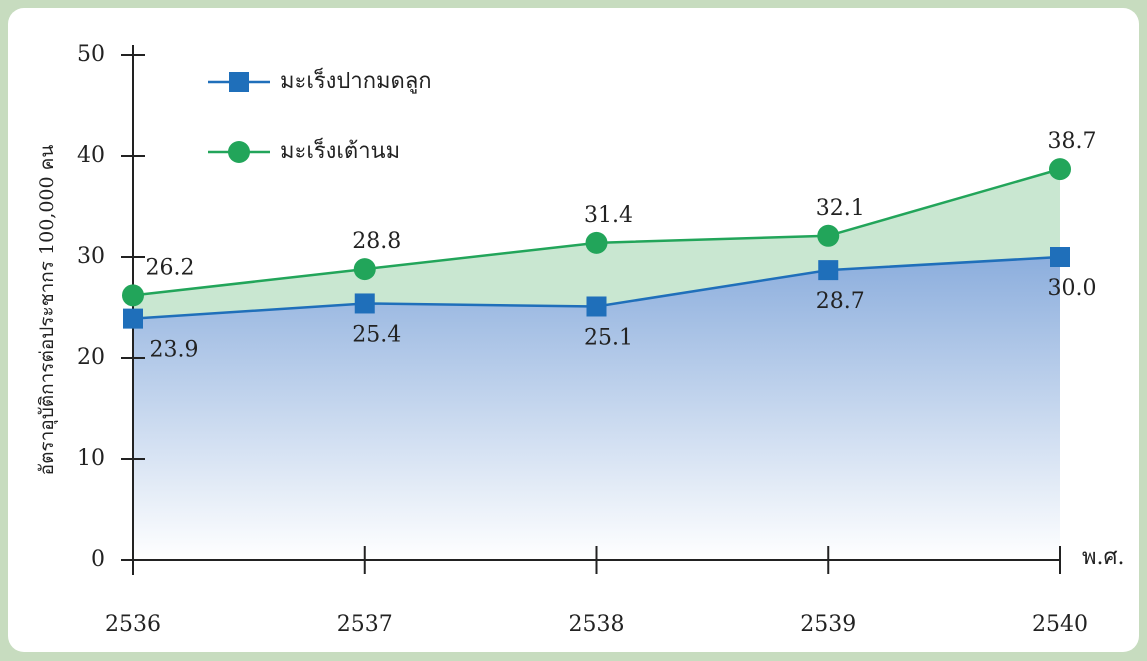 The height and width of the screenshot is (661, 1147). Describe the element at coordinates (340, 150) in the screenshot. I see `legend-label: มะเร็งเต้านม` at that location.